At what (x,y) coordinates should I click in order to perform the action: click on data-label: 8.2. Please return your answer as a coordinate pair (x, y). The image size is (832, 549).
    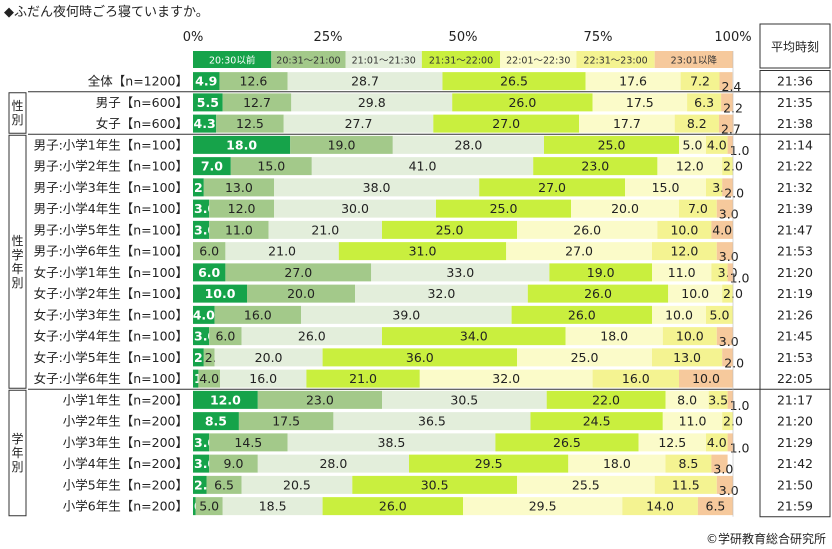
    Looking at the image, I should click on (697, 123).